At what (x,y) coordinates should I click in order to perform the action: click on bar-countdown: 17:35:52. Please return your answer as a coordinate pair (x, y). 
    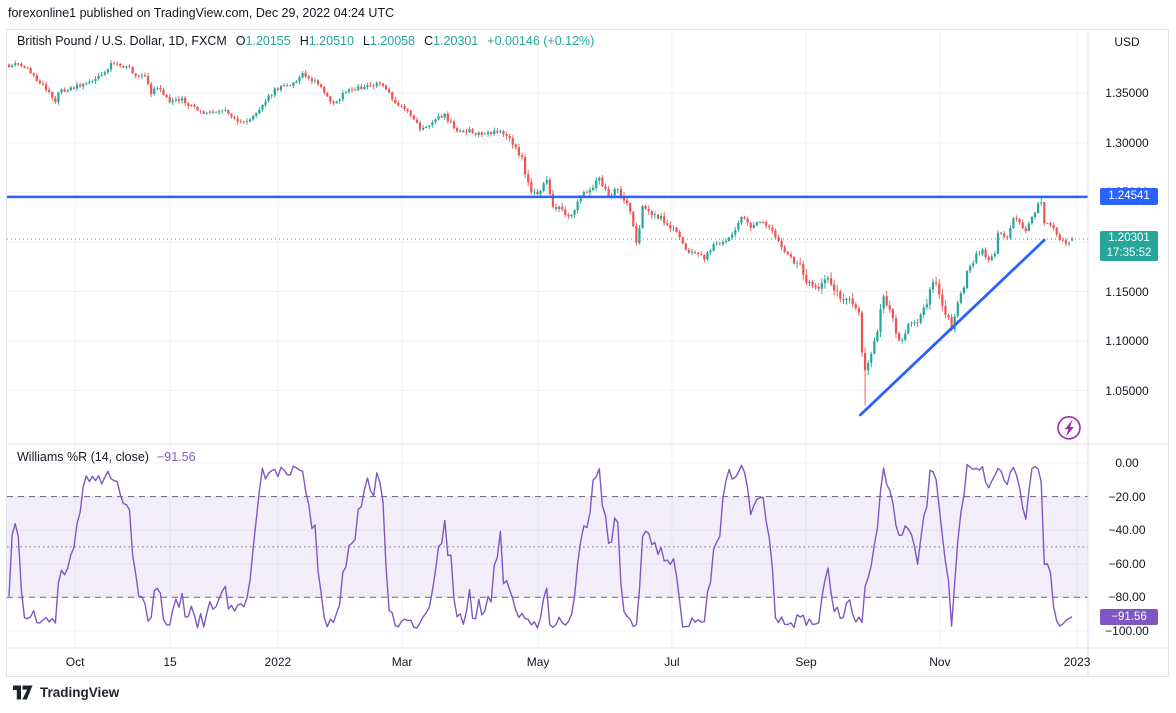
    Looking at the image, I should click on (1129, 253).